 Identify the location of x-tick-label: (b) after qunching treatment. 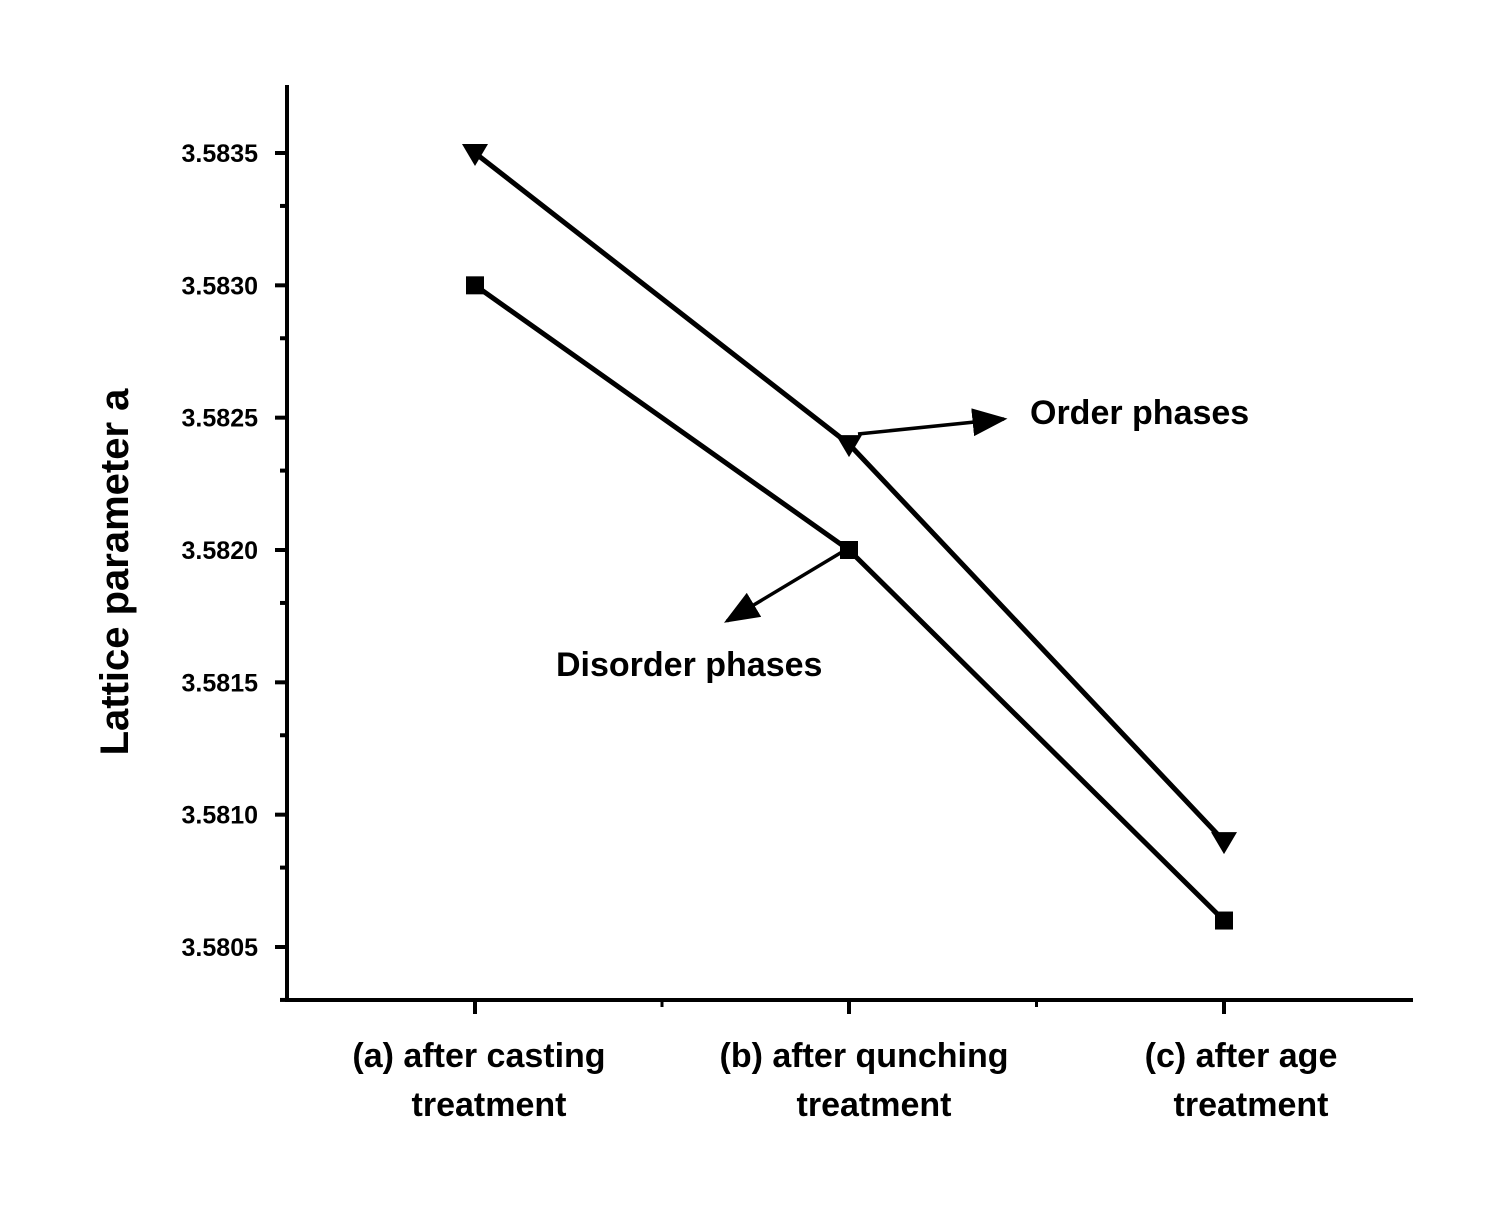
(864, 1080).